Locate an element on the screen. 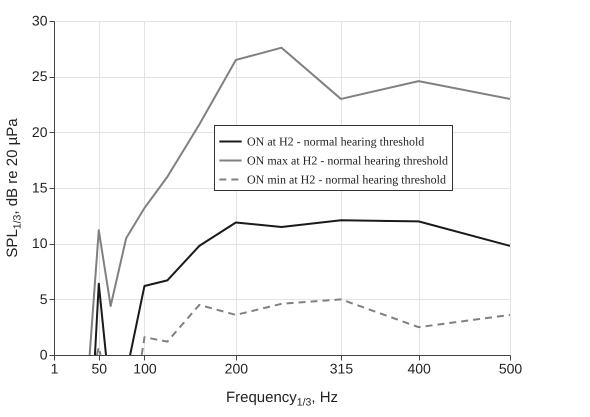 This screenshot has height=417, width=590. y-tick-label: 25 is located at coordinates (40, 76).